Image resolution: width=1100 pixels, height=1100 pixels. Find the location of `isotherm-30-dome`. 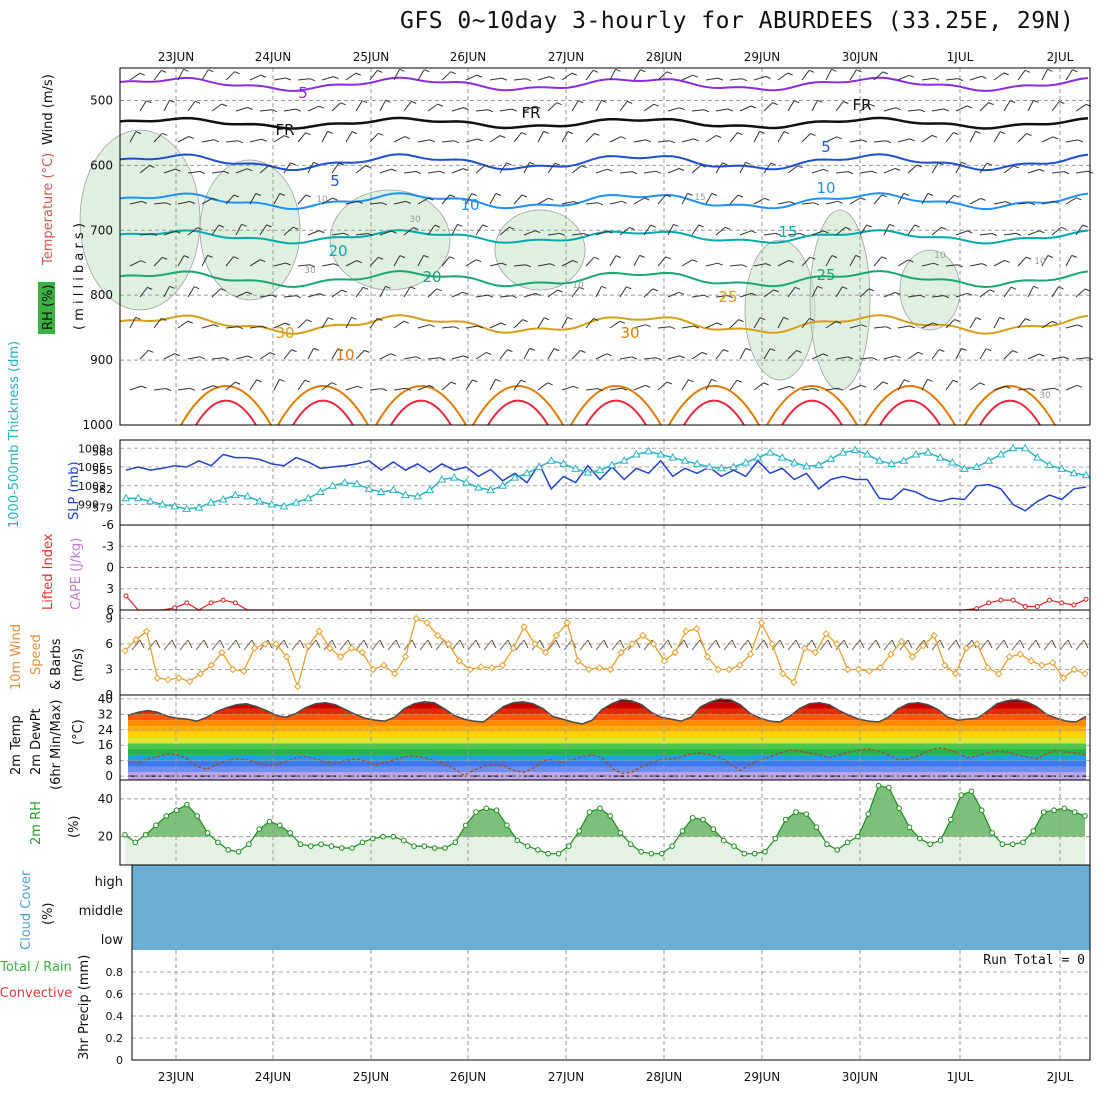

isotherm-30-dome is located at coordinates (421, 405).